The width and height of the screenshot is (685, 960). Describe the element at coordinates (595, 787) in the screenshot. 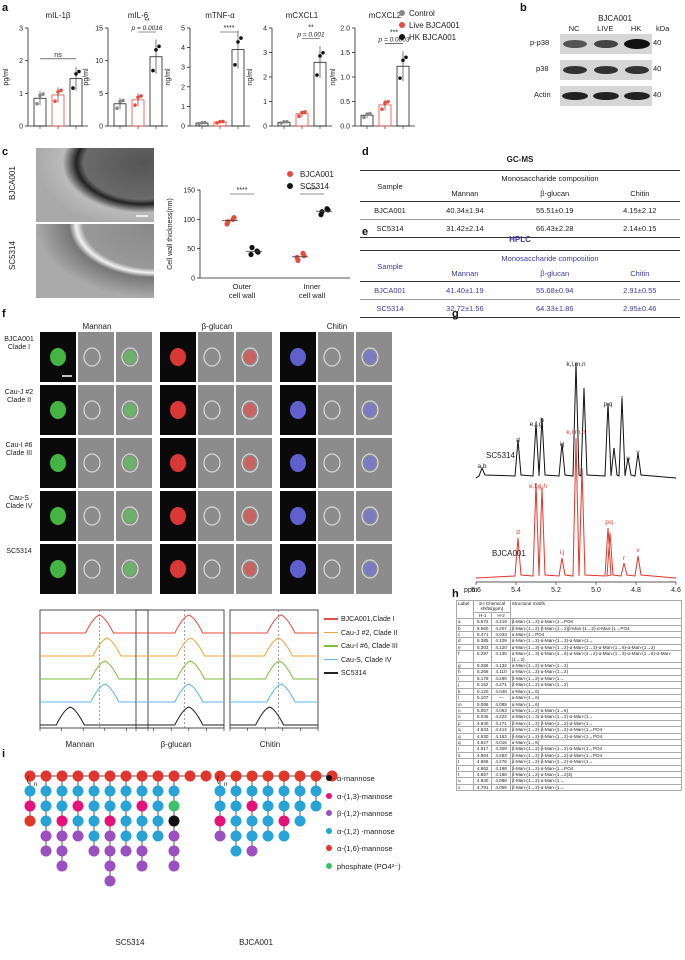

I see `h-cell-25-3: β-Man-(1→2)-α-Man-(1→` at that location.